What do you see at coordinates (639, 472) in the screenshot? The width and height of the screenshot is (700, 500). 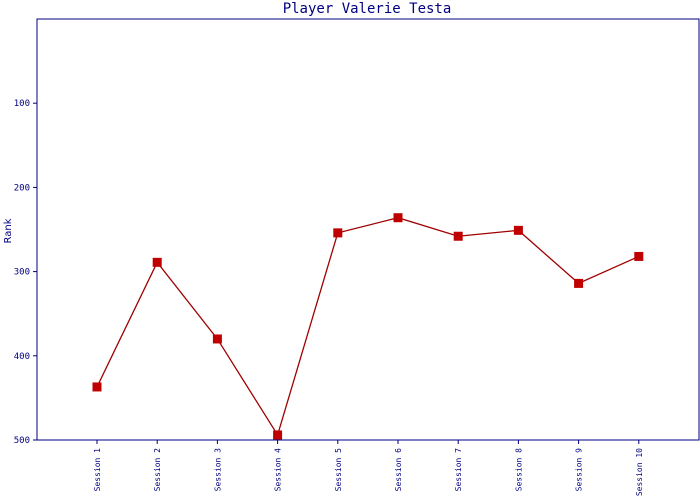 I see `x-tick-label: Session 10` at bounding box center [639, 472].